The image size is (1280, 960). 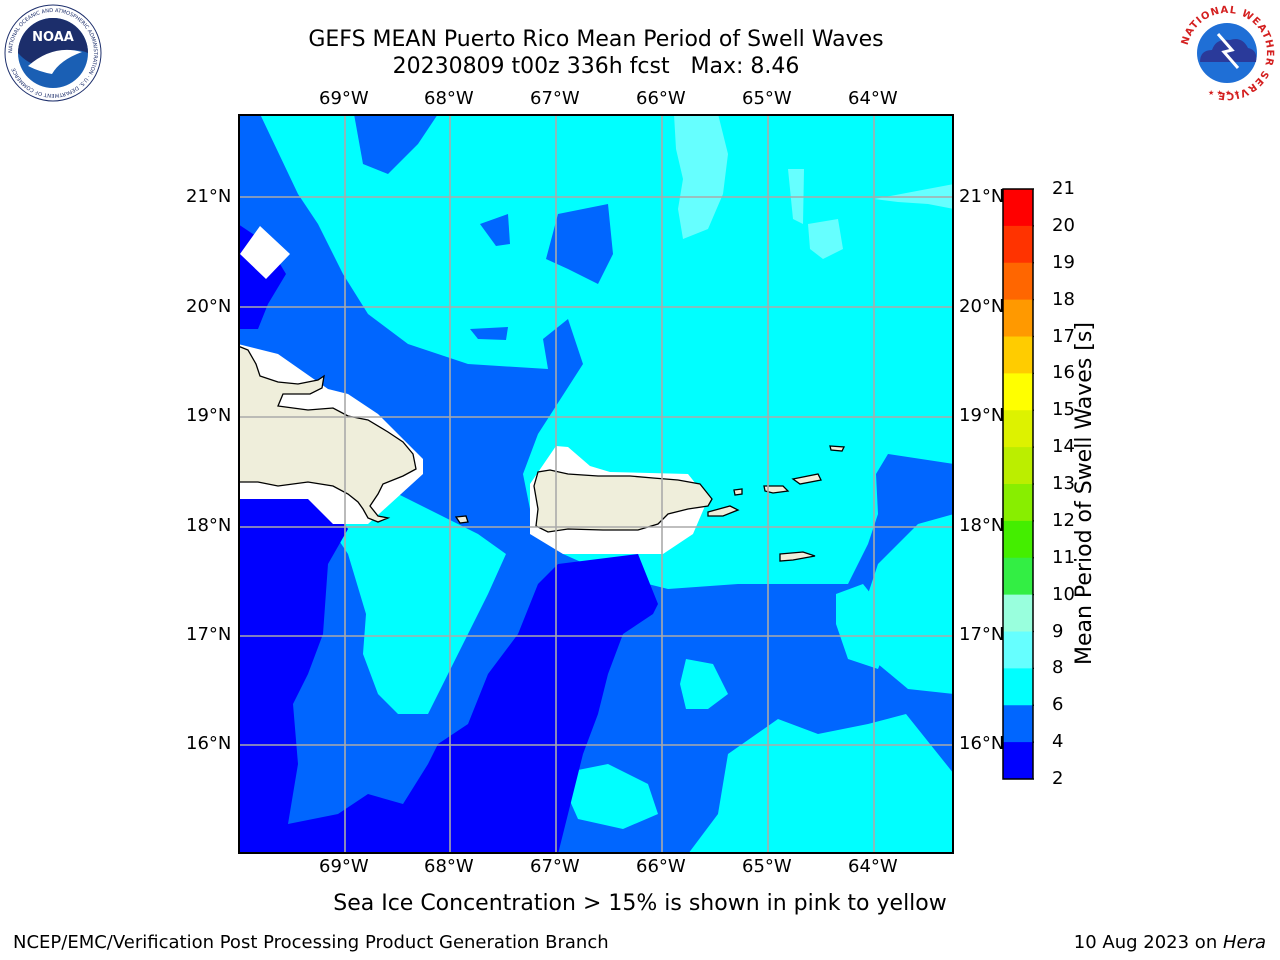 What do you see at coordinates (449, 866) in the screenshot?
I see `lon-label-bottom: 68°W` at bounding box center [449, 866].